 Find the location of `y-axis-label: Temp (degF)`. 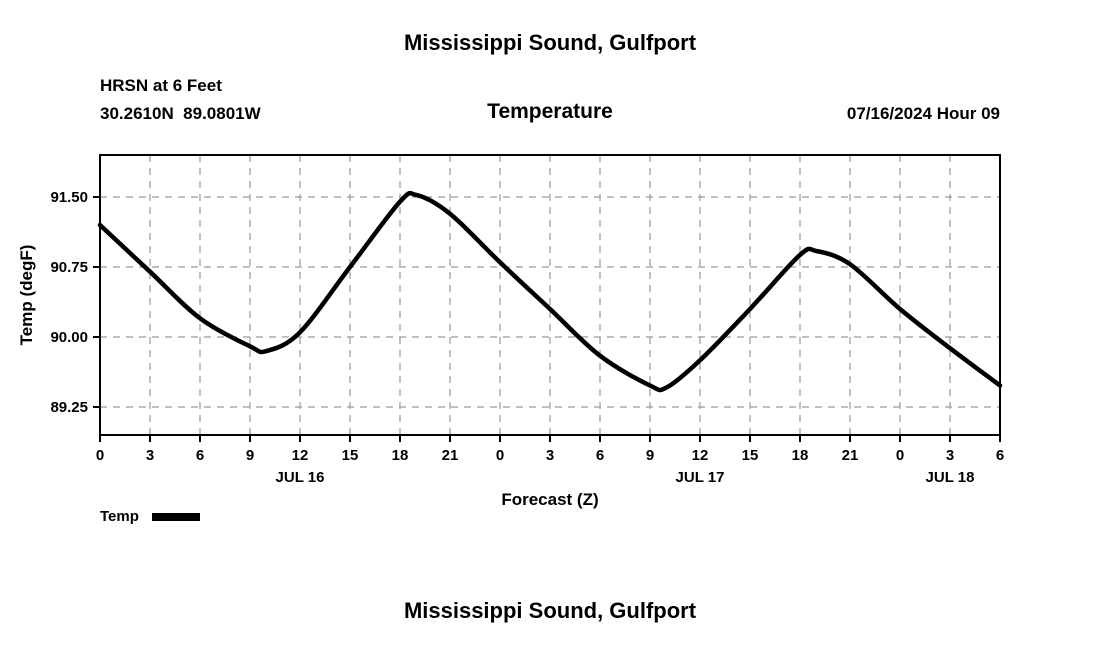

y-axis-label: Temp (degF) is located at coordinates (26, 295).